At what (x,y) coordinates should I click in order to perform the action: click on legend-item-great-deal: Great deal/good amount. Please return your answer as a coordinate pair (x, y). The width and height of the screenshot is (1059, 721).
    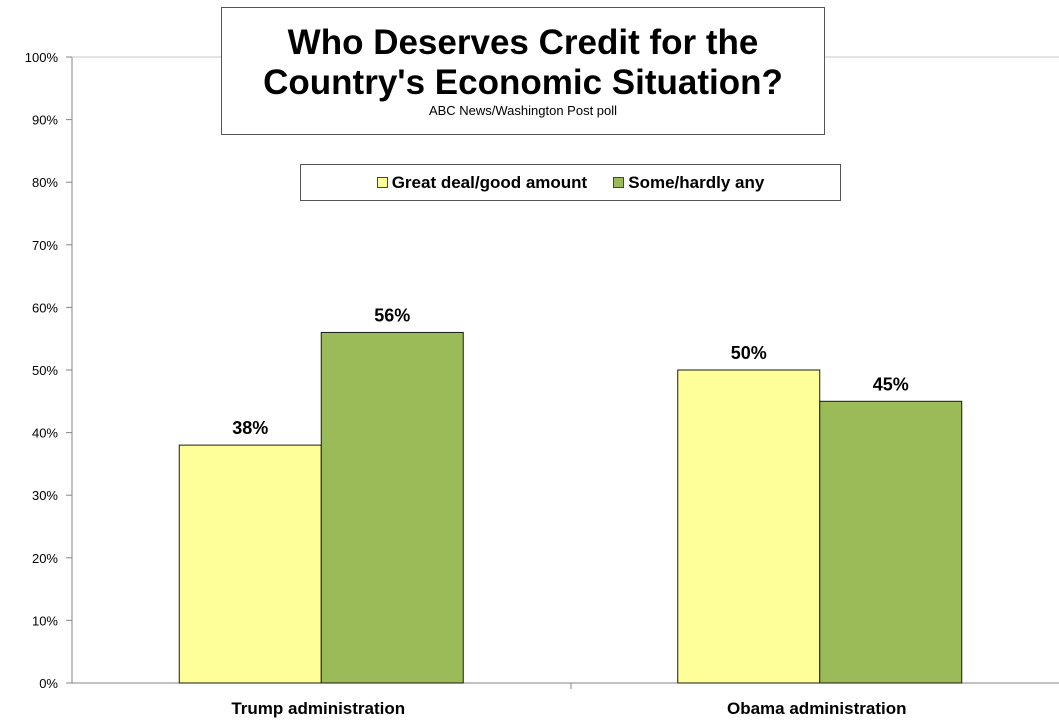
    Looking at the image, I should click on (482, 182).